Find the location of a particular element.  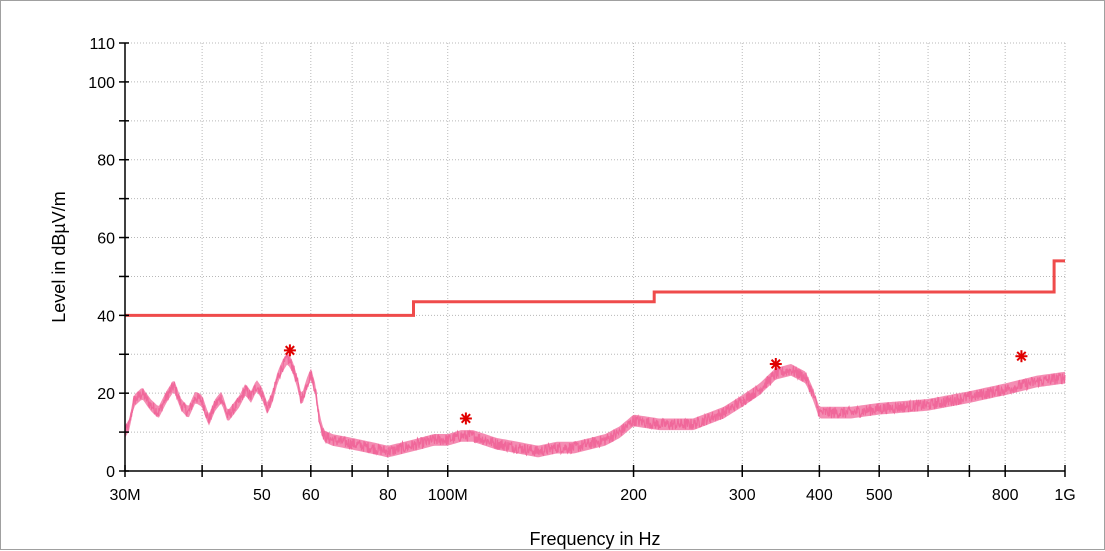

x-tick-label: 80 is located at coordinates (388, 495).